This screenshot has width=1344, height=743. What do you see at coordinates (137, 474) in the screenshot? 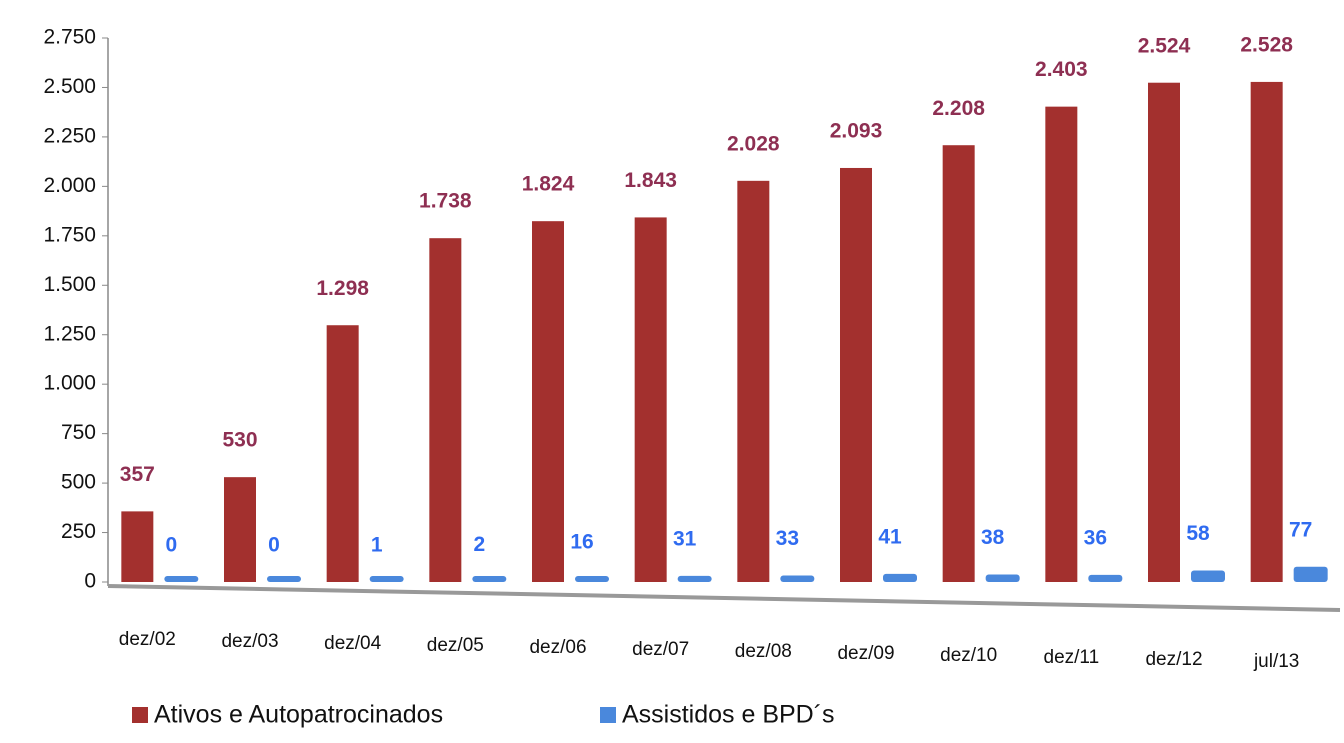
I see `value-label: 357` at bounding box center [137, 474].